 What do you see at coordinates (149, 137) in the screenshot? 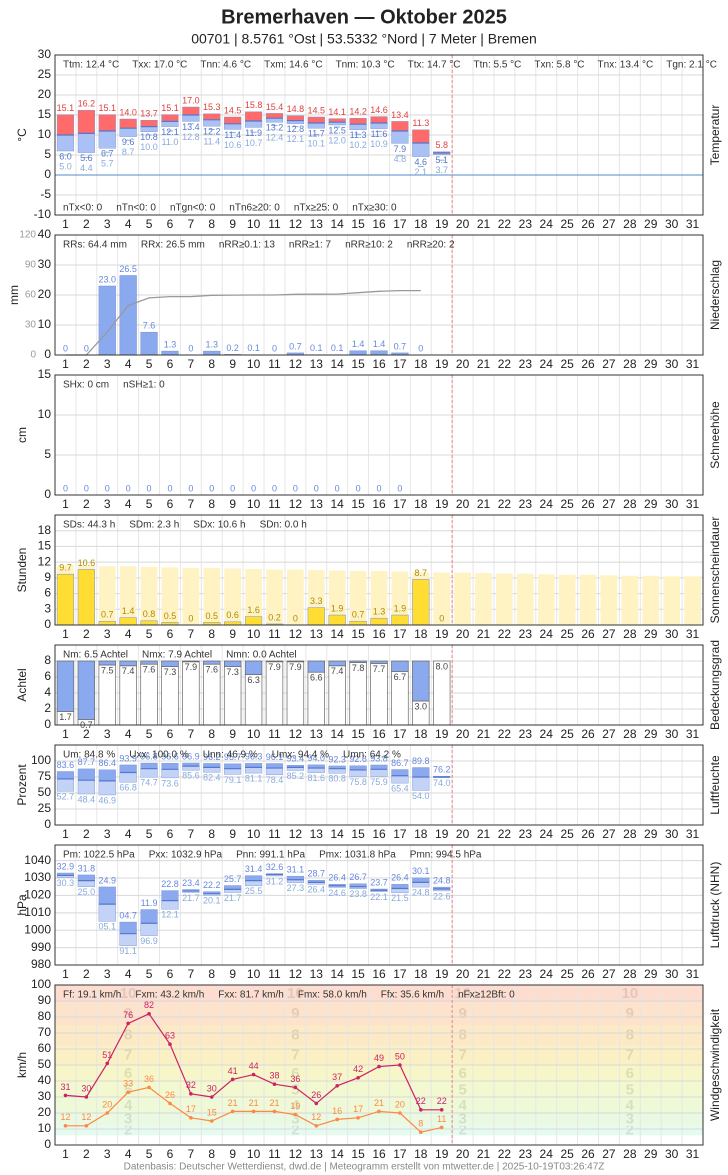
I see `value-label: 10.8` at bounding box center [149, 137].